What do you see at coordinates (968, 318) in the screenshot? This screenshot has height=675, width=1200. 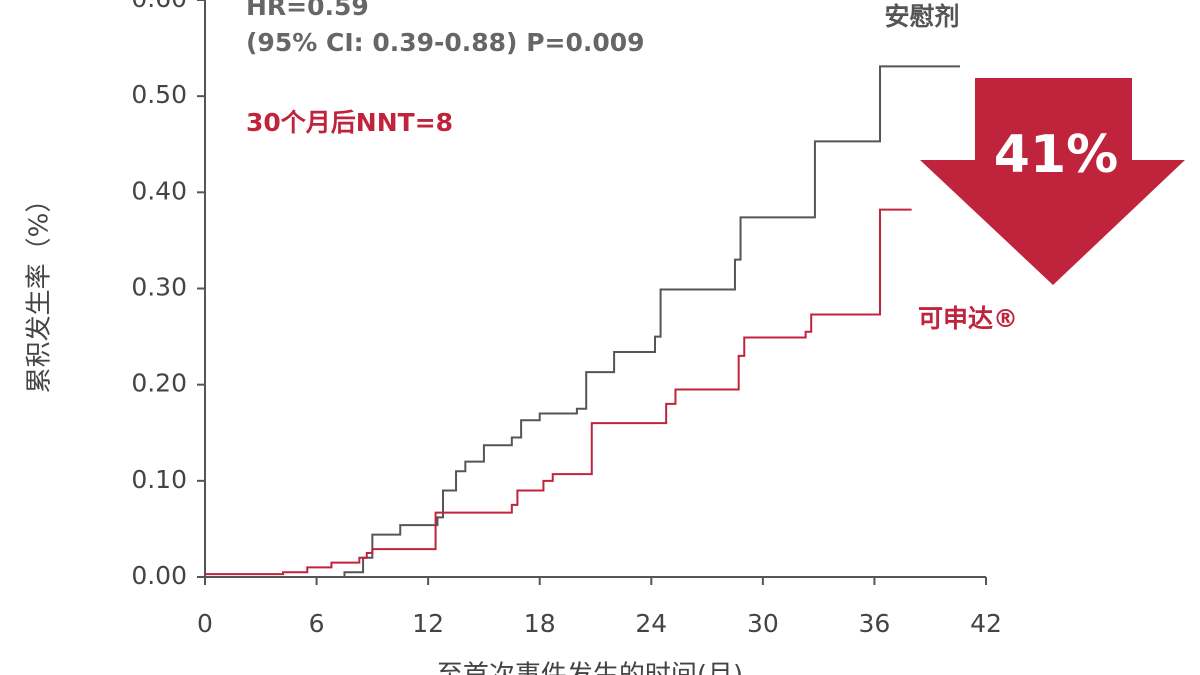 I see `legend-label: 可申达®` at bounding box center [968, 318].